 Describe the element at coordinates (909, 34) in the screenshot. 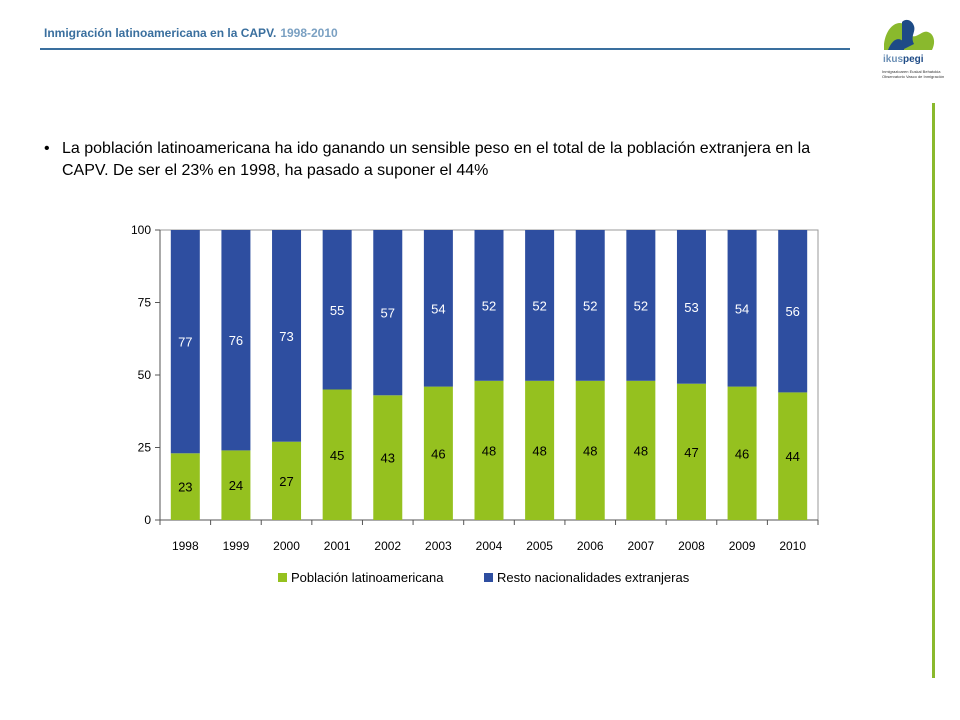

I see `ikuspegi-logo-icon` at that location.